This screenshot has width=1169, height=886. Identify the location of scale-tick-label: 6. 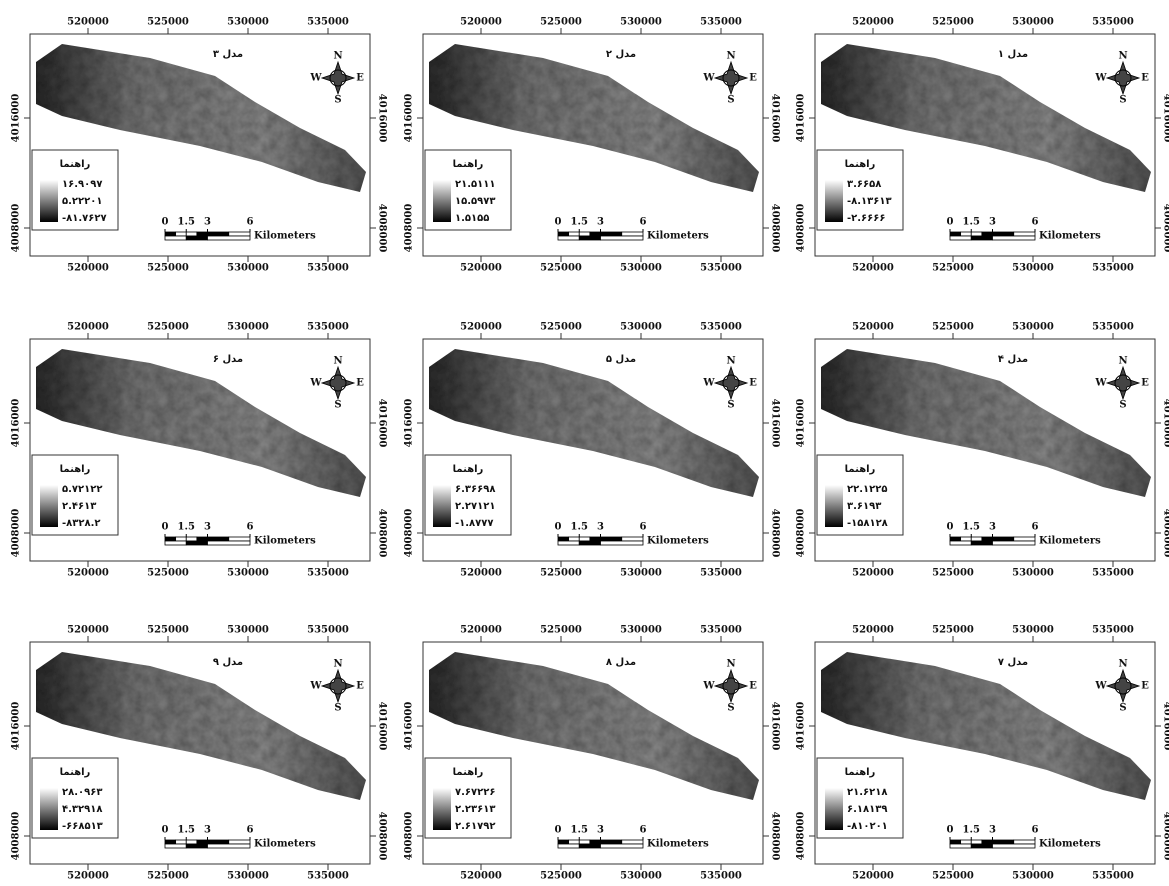
(1035, 830).